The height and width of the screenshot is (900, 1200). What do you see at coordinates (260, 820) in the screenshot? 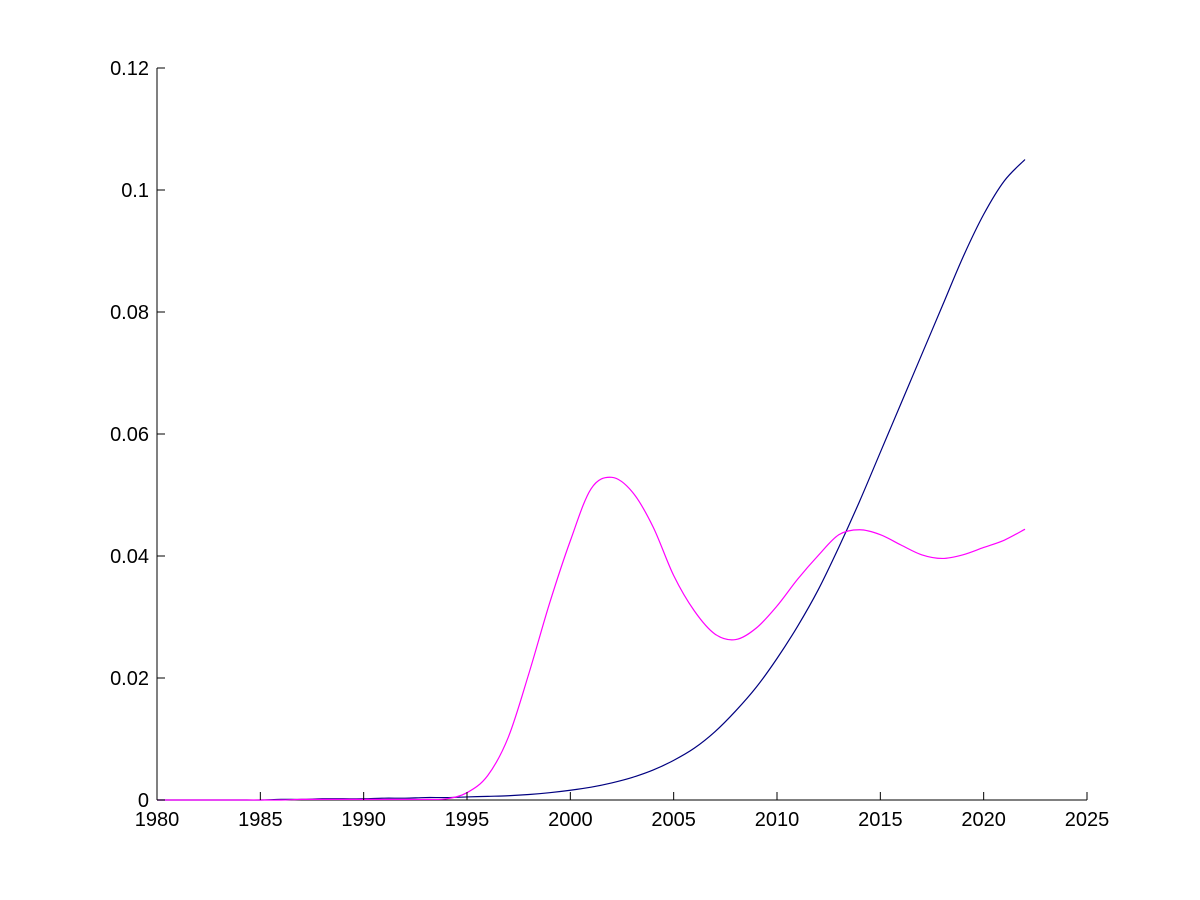
I see `x-tick-label: 1985` at bounding box center [260, 820].